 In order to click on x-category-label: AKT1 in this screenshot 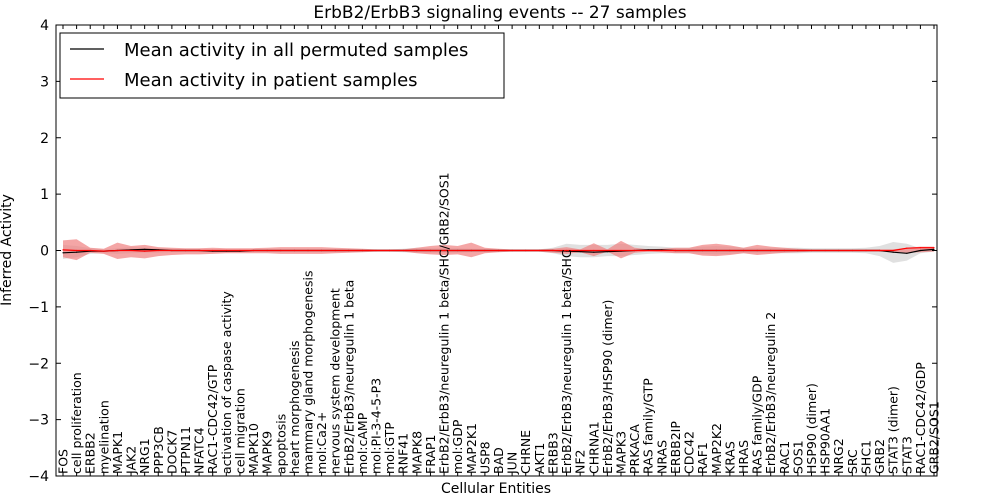, I will do `click(539, 458)`.